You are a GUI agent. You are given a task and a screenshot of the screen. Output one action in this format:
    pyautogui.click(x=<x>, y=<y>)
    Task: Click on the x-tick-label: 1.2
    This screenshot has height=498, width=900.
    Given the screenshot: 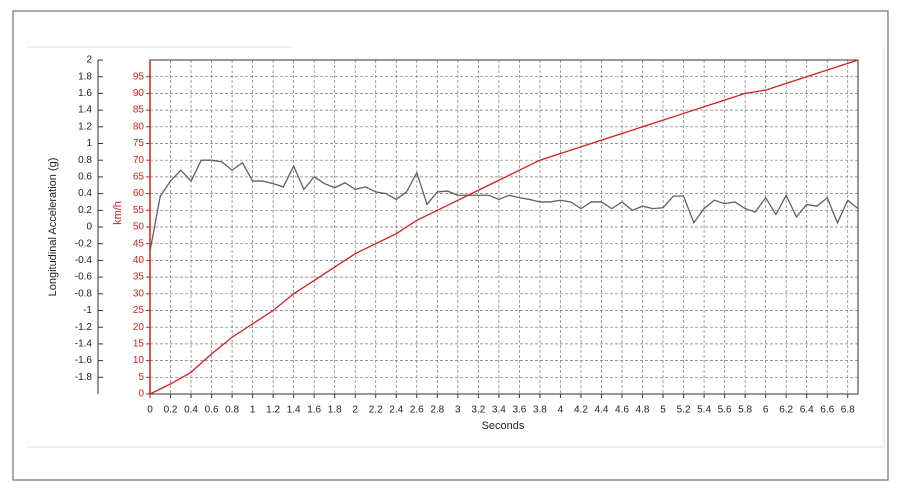 What is the action you would take?
    pyautogui.click(x=273, y=410)
    